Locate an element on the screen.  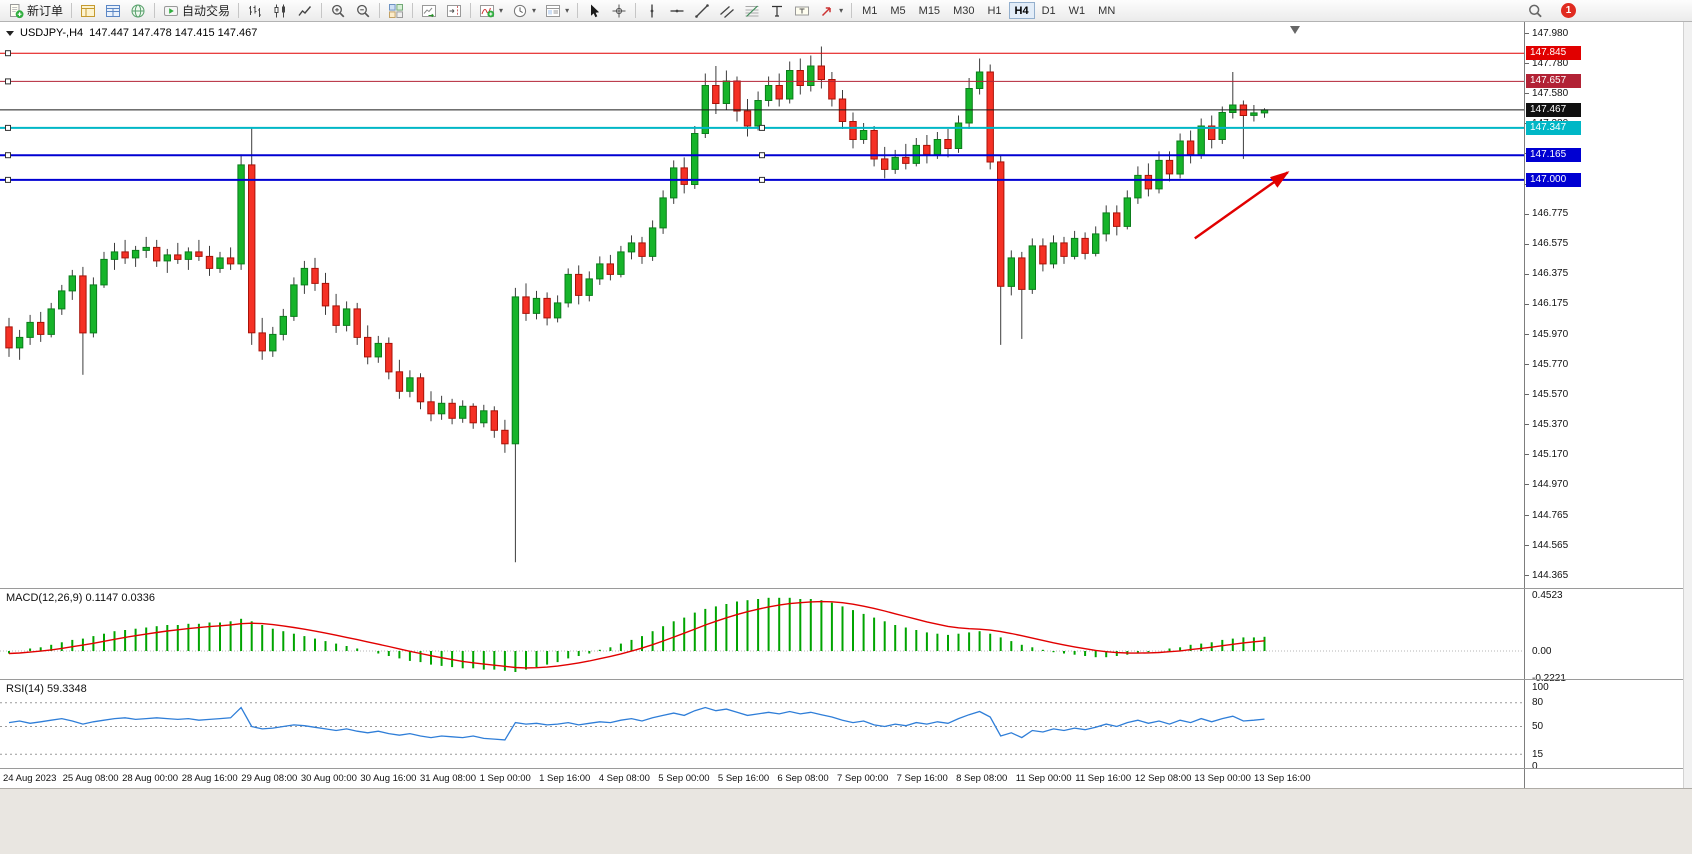
fibonacci-button is located at coordinates (752, 10).